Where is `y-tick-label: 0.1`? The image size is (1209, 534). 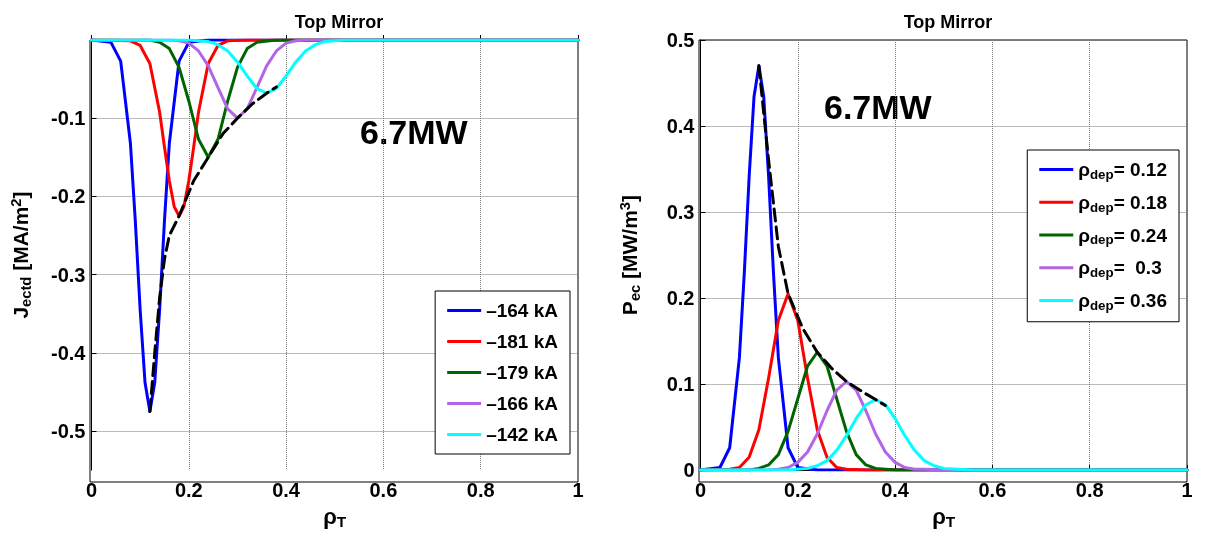 y-tick-label: 0.1 is located at coordinates (680, 384).